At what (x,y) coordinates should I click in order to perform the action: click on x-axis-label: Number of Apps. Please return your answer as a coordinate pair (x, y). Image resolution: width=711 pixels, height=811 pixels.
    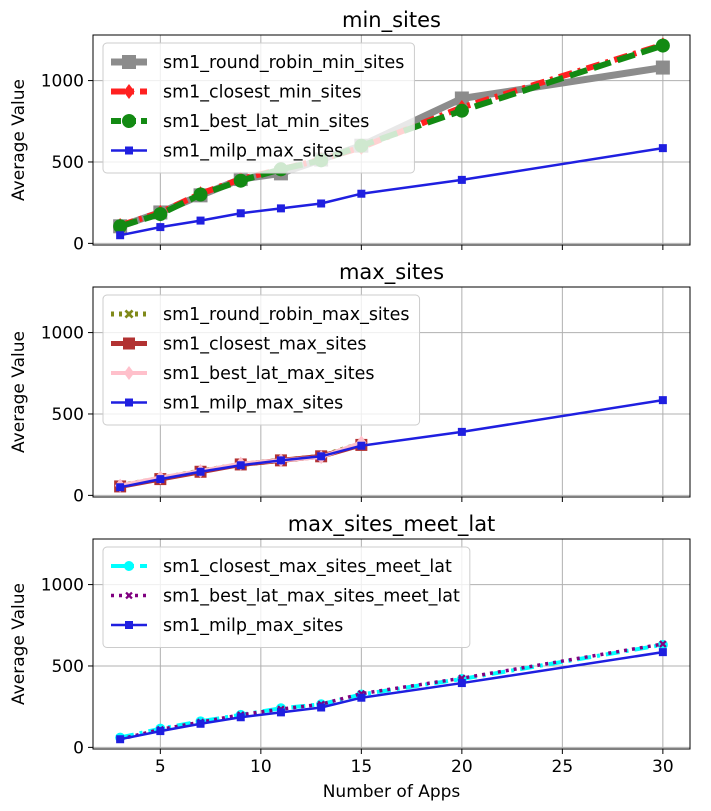
    Looking at the image, I should click on (392, 792).